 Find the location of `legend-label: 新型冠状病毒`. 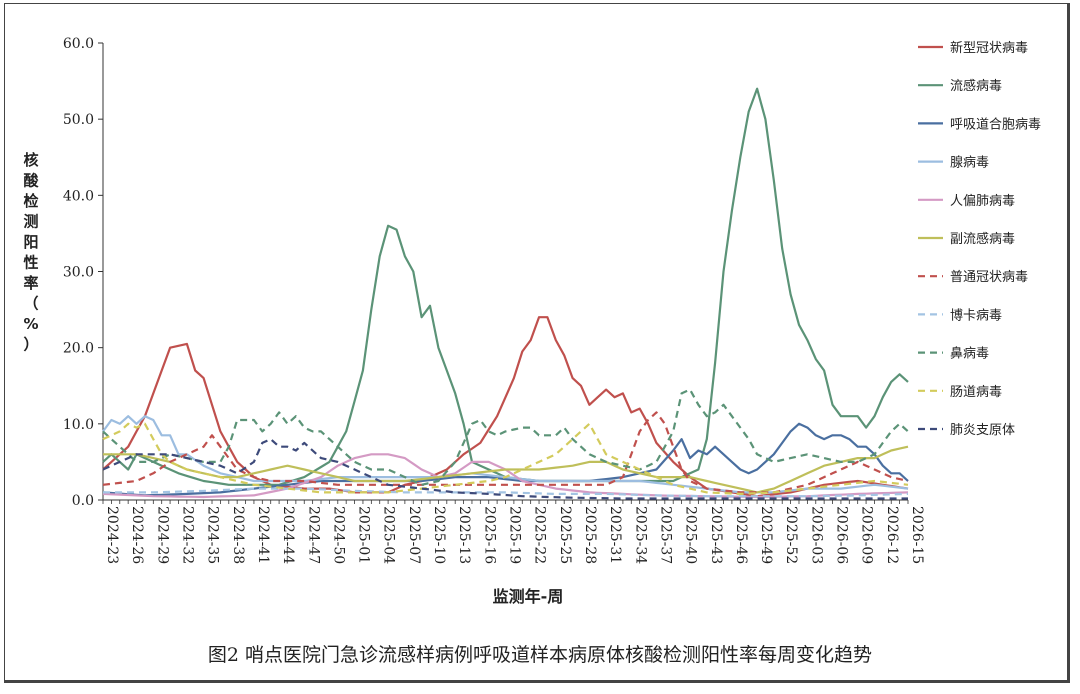

legend-label: 新型冠状病毒 is located at coordinates (989, 48).